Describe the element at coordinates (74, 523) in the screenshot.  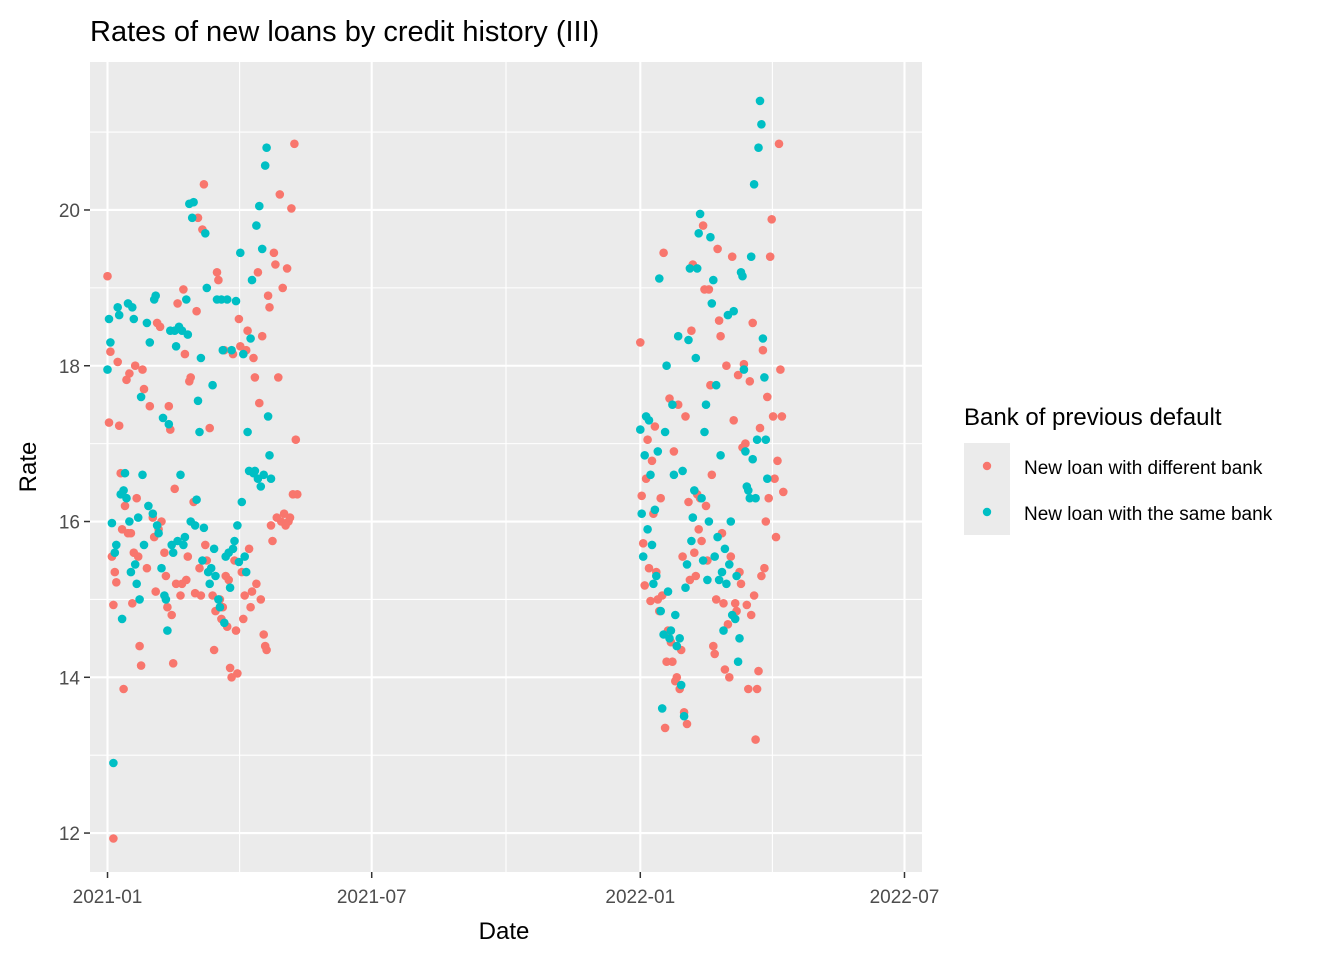
I see `y-axis-ticks: 12 14 16 18 20` at that location.